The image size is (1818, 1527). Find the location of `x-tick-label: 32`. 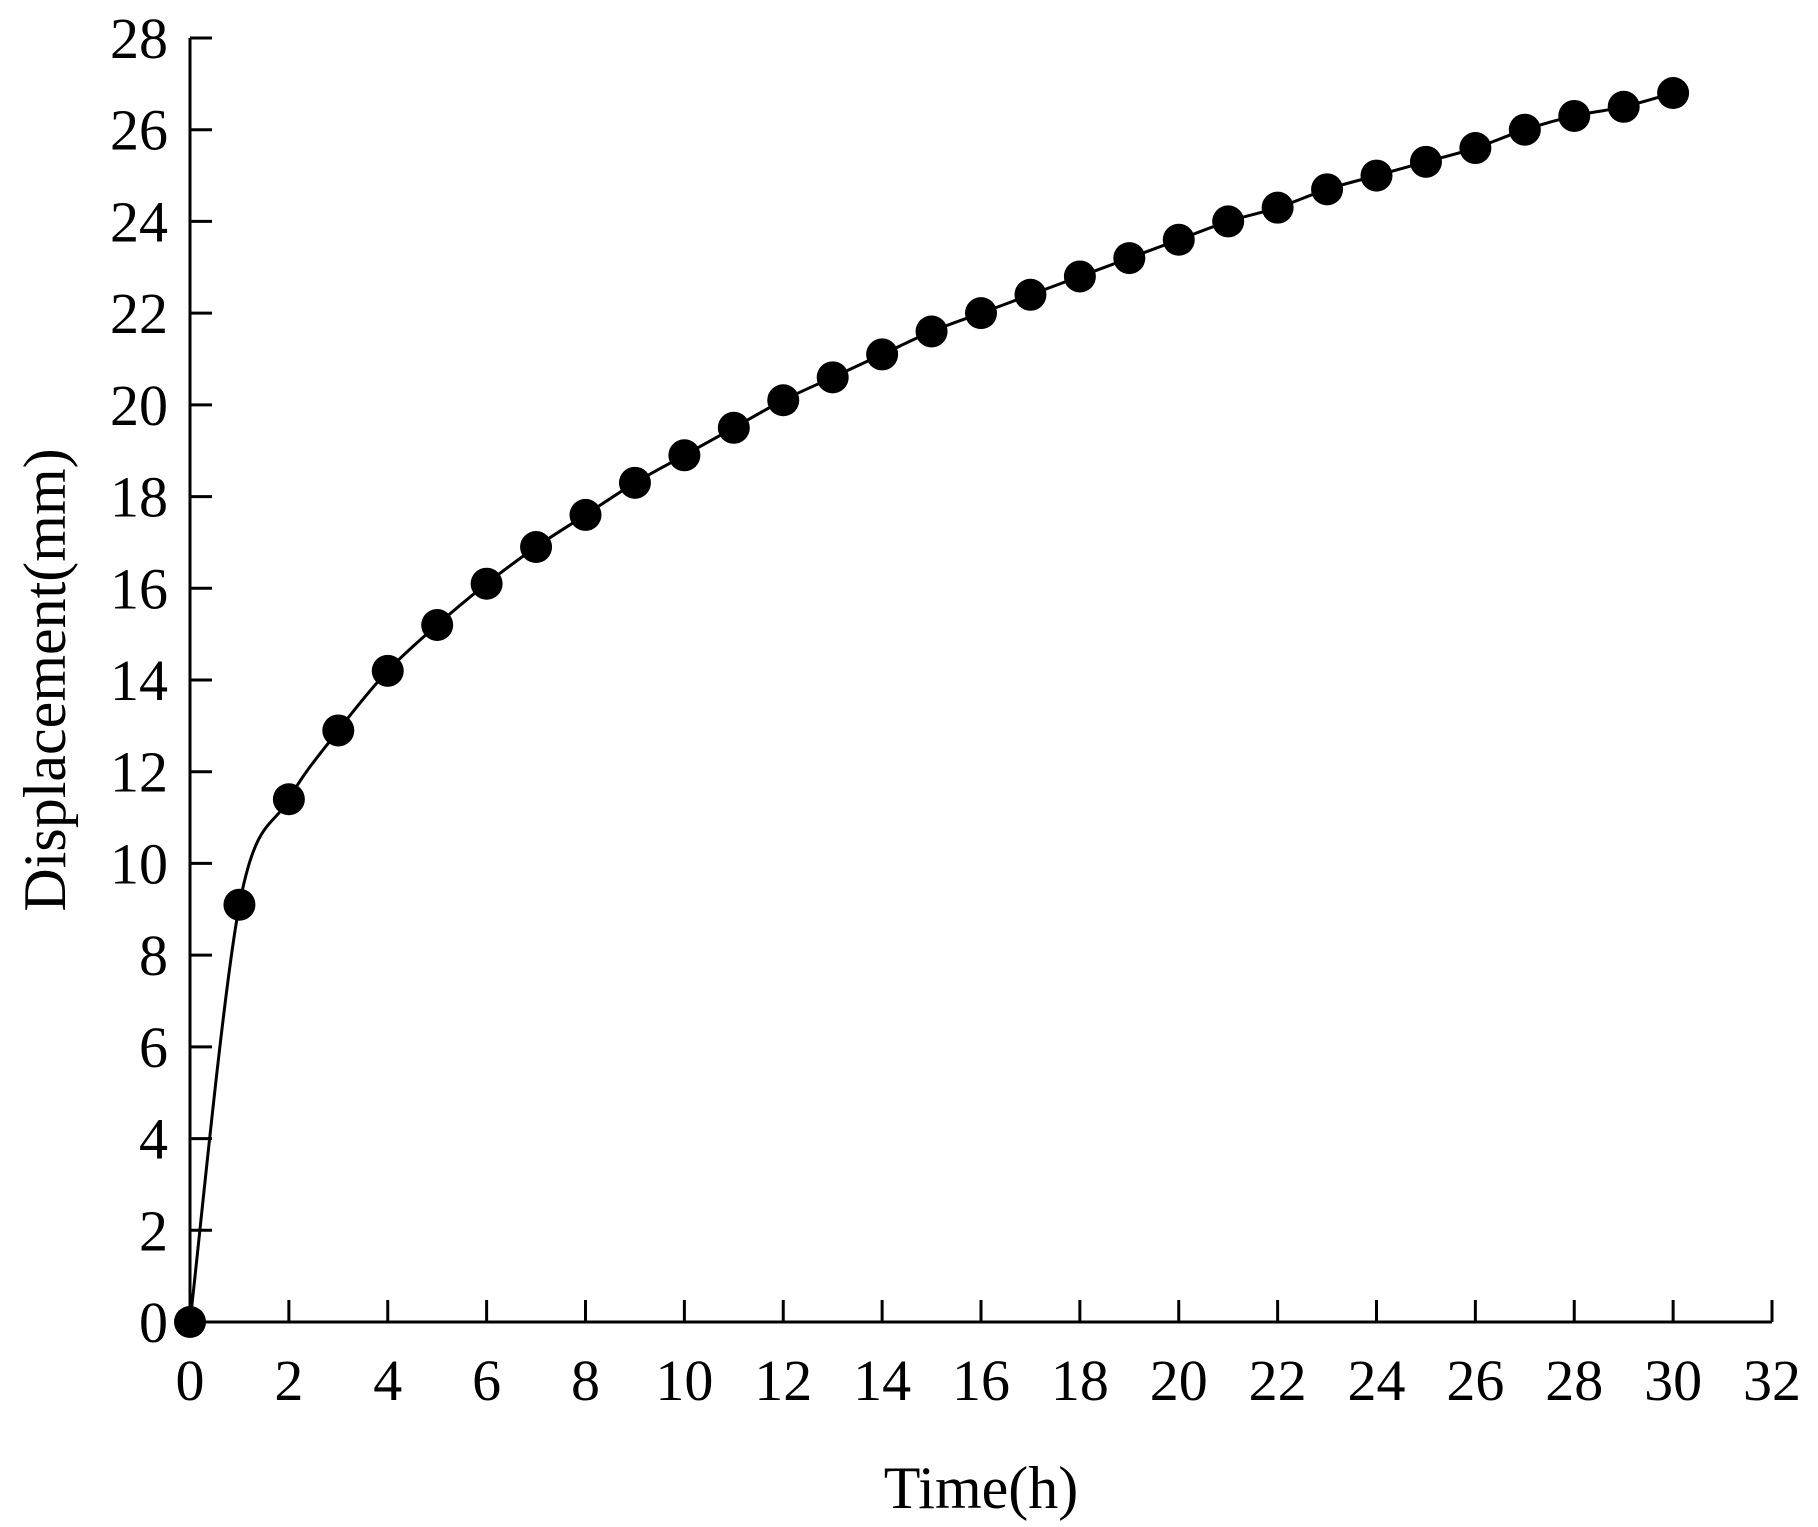

x-tick-label: 32 is located at coordinates (1772, 1380).